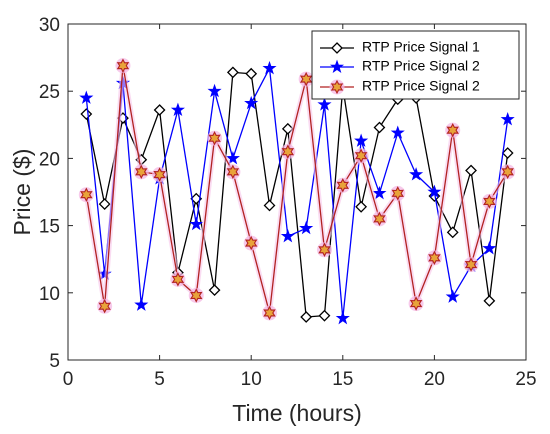 This screenshot has height=434, width=550. What do you see at coordinates (342, 379) in the screenshot?
I see `x-tick-label: 15` at bounding box center [342, 379].